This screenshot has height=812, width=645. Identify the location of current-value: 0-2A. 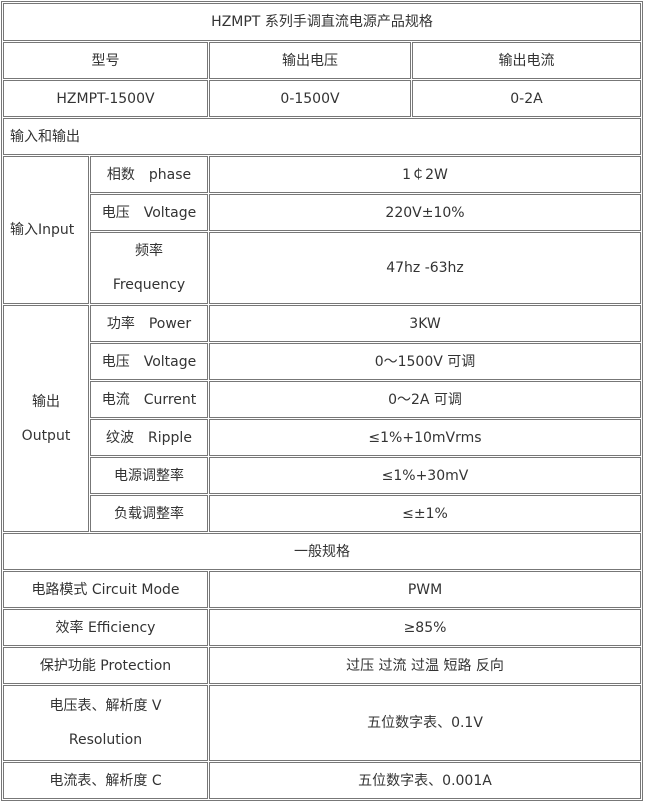
(526, 98).